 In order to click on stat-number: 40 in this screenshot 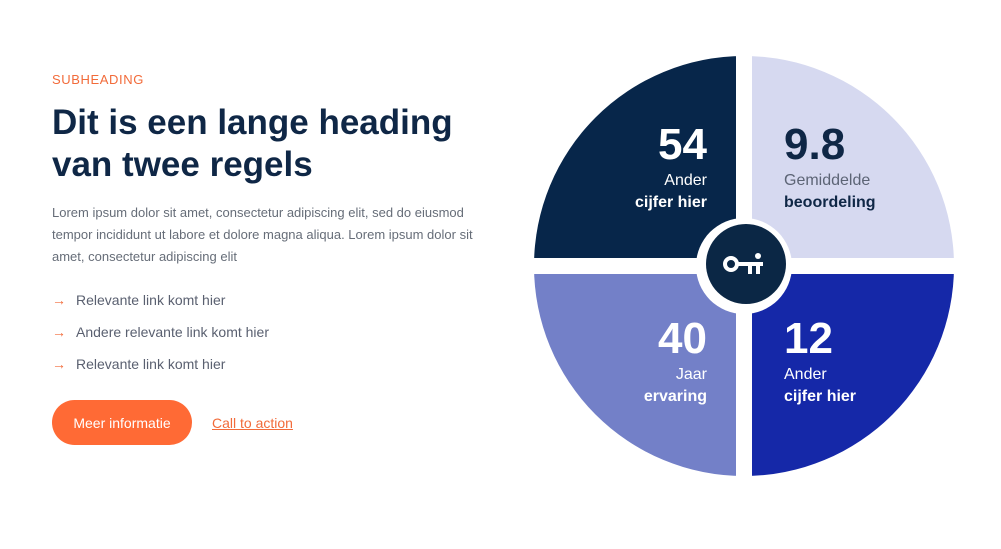, I will do `click(682, 338)`.